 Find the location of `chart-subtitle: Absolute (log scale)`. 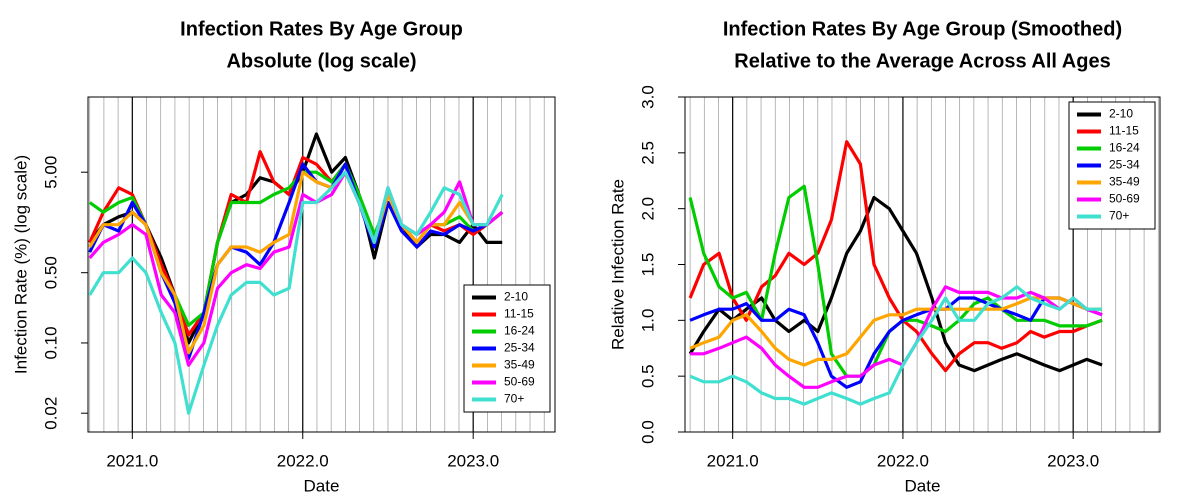

chart-subtitle: Absolute (log scale) is located at coordinates (321, 61).